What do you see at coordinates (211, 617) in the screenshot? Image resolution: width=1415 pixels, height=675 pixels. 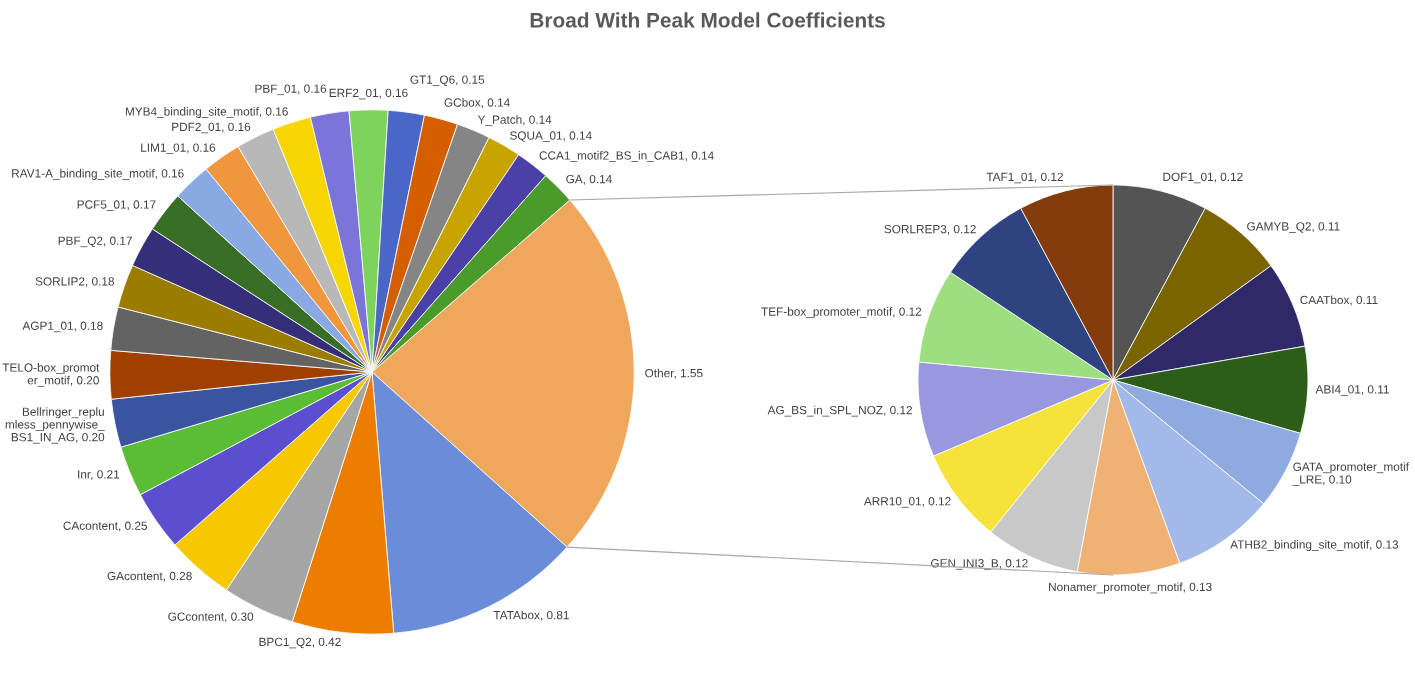 I see `slice-label: GCcontent, 0.30` at bounding box center [211, 617].